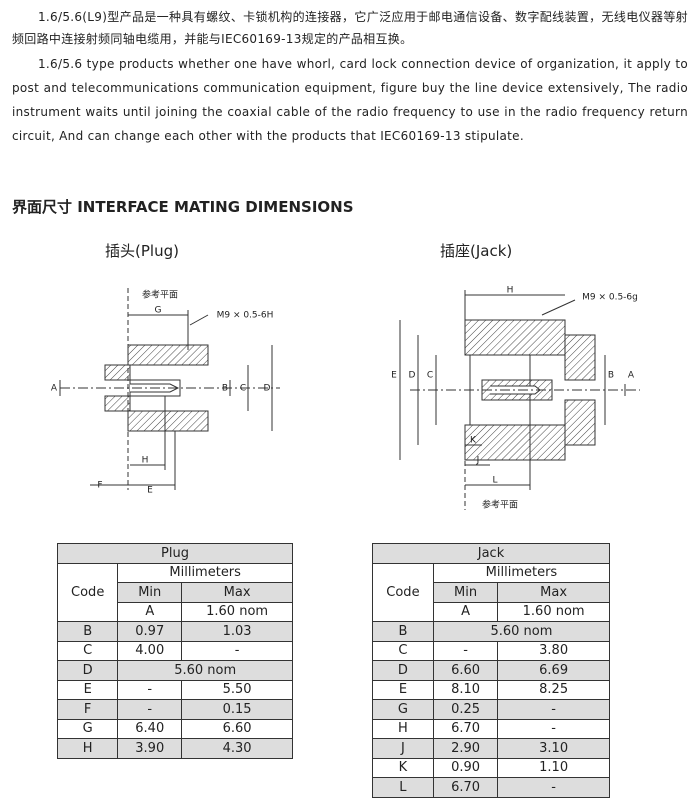  I want to click on table-row: C 4.00-, so click(174, 650).